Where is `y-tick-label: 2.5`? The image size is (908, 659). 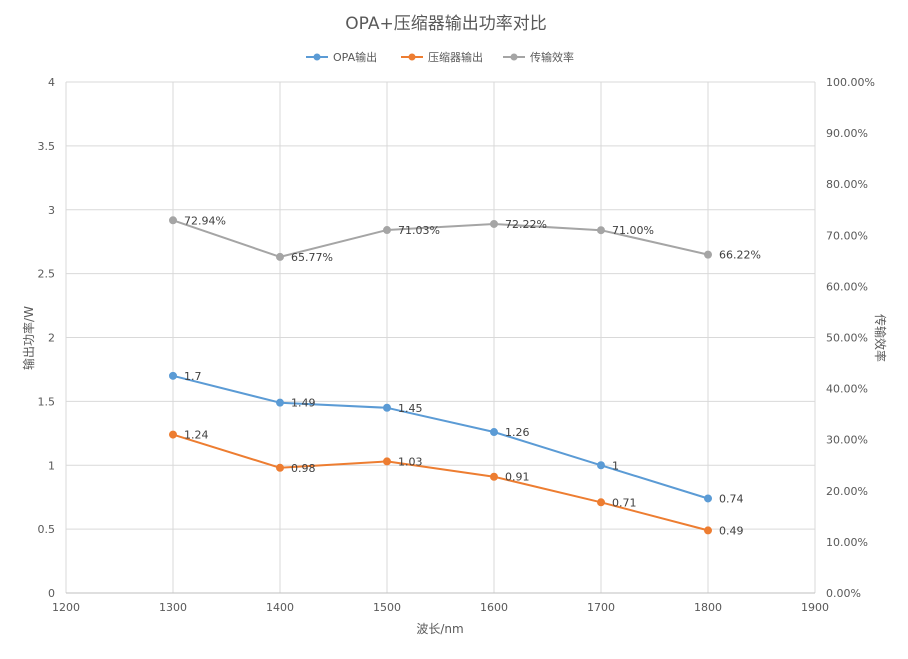 y-tick-label: 2.5 is located at coordinates (47, 274).